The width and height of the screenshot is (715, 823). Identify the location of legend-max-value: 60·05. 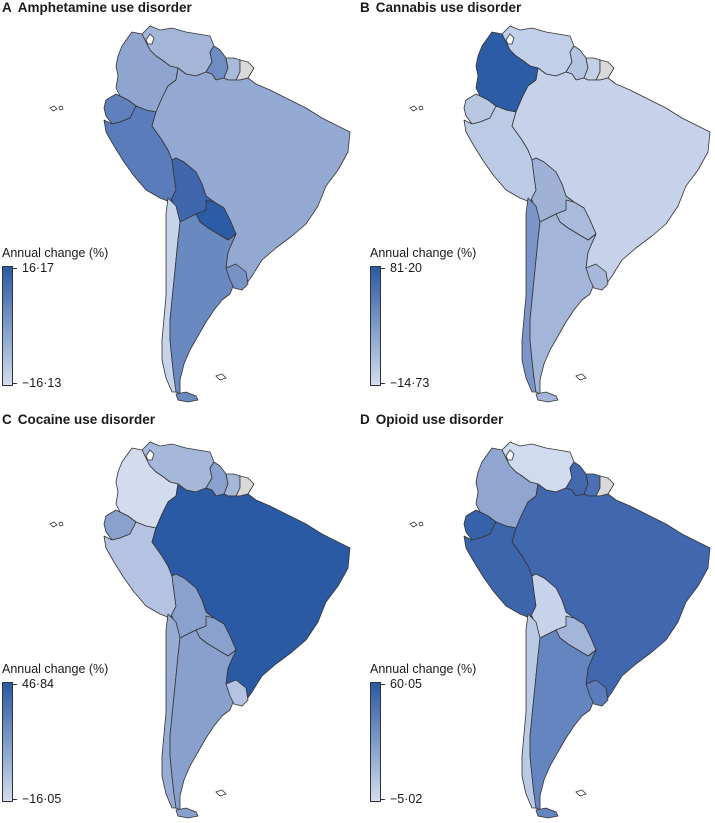
(406, 684).